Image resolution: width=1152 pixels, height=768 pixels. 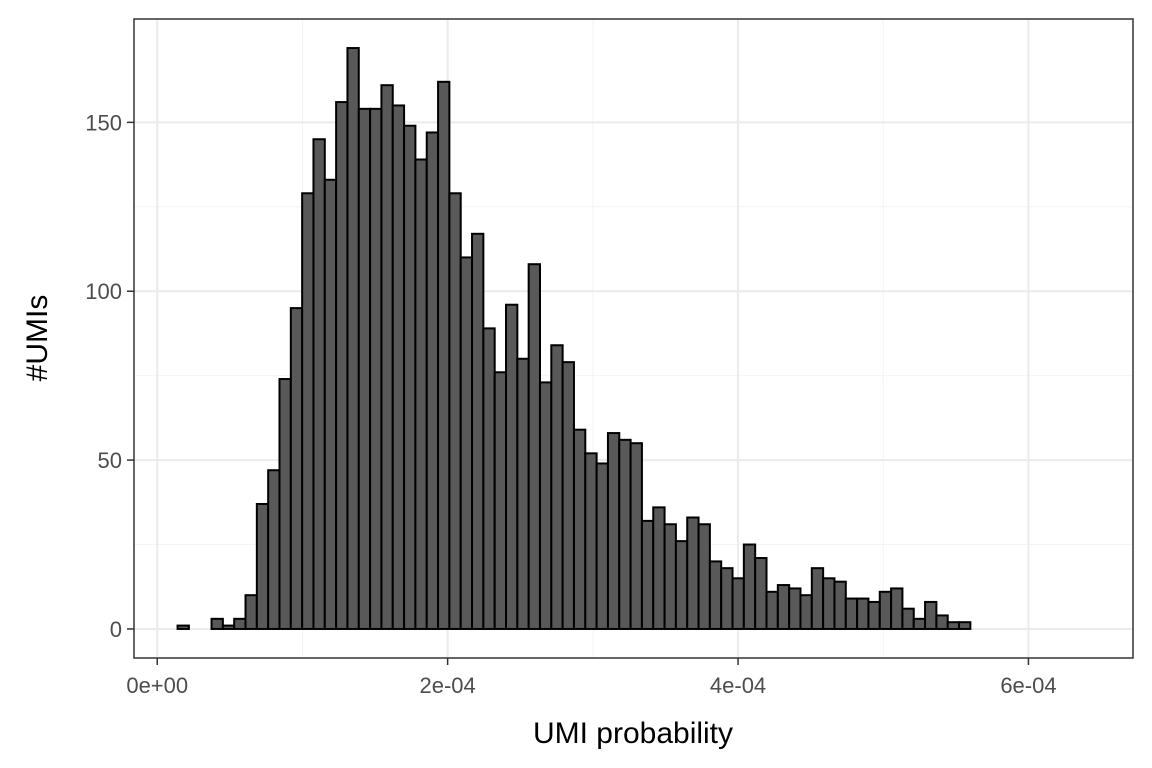 What do you see at coordinates (447, 685) in the screenshot?
I see `x-tick-label: 2e-04` at bounding box center [447, 685].